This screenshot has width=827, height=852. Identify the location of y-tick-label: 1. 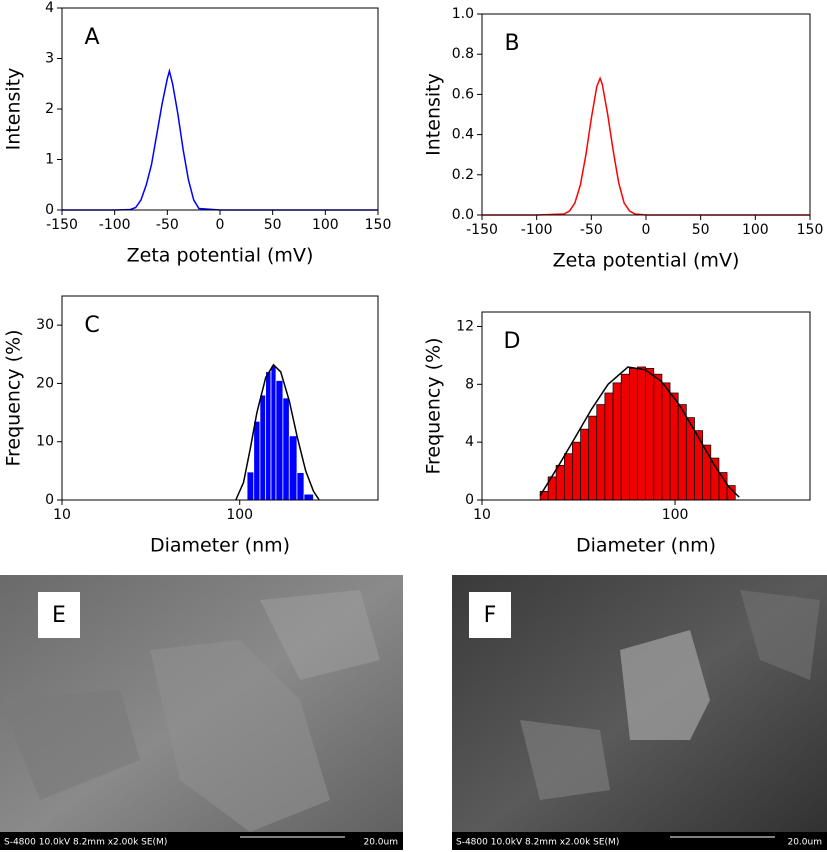
(49, 160).